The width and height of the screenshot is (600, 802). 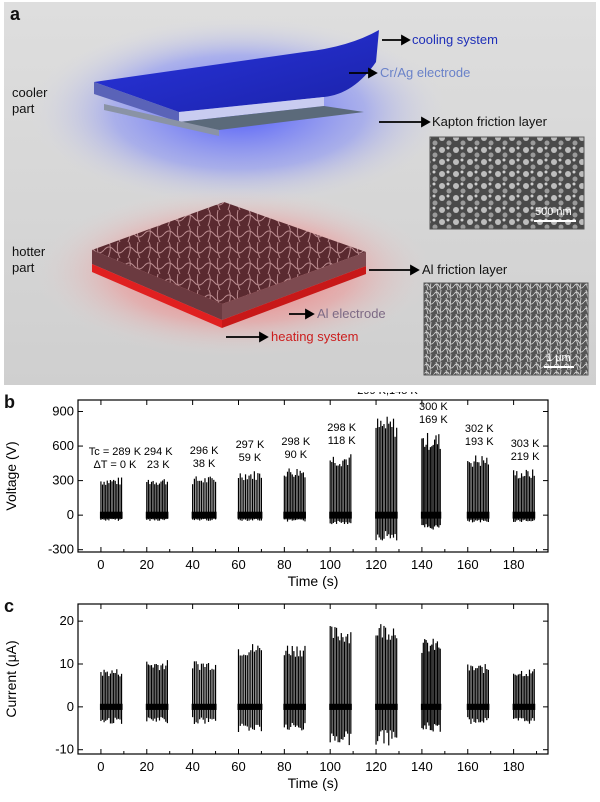 I want to click on cooler-plate-side, so click(x=136, y=102).